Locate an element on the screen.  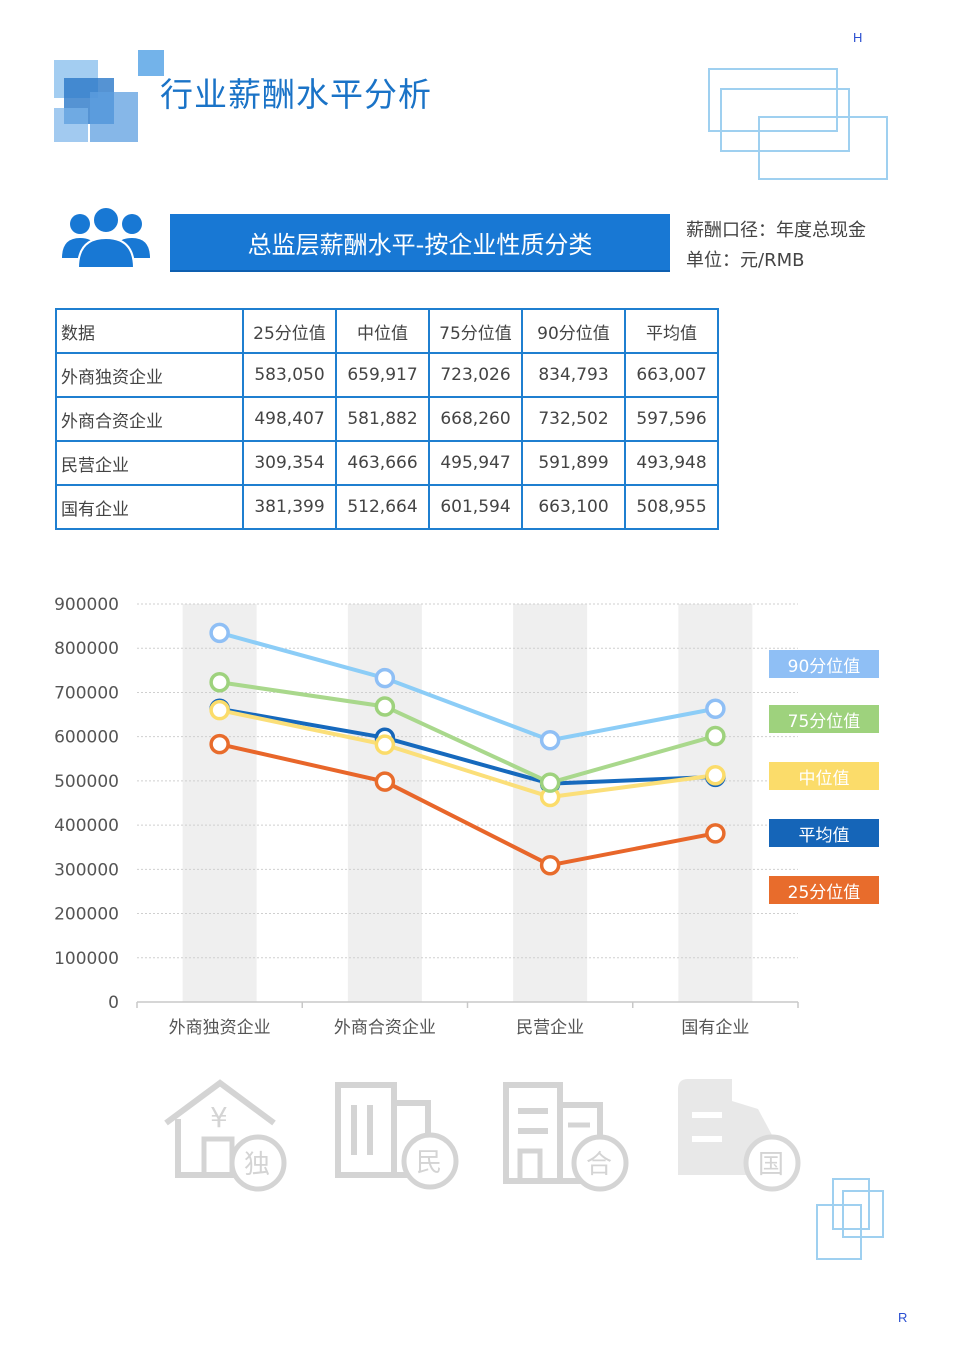
table-cell: 732,502 is located at coordinates (573, 419).